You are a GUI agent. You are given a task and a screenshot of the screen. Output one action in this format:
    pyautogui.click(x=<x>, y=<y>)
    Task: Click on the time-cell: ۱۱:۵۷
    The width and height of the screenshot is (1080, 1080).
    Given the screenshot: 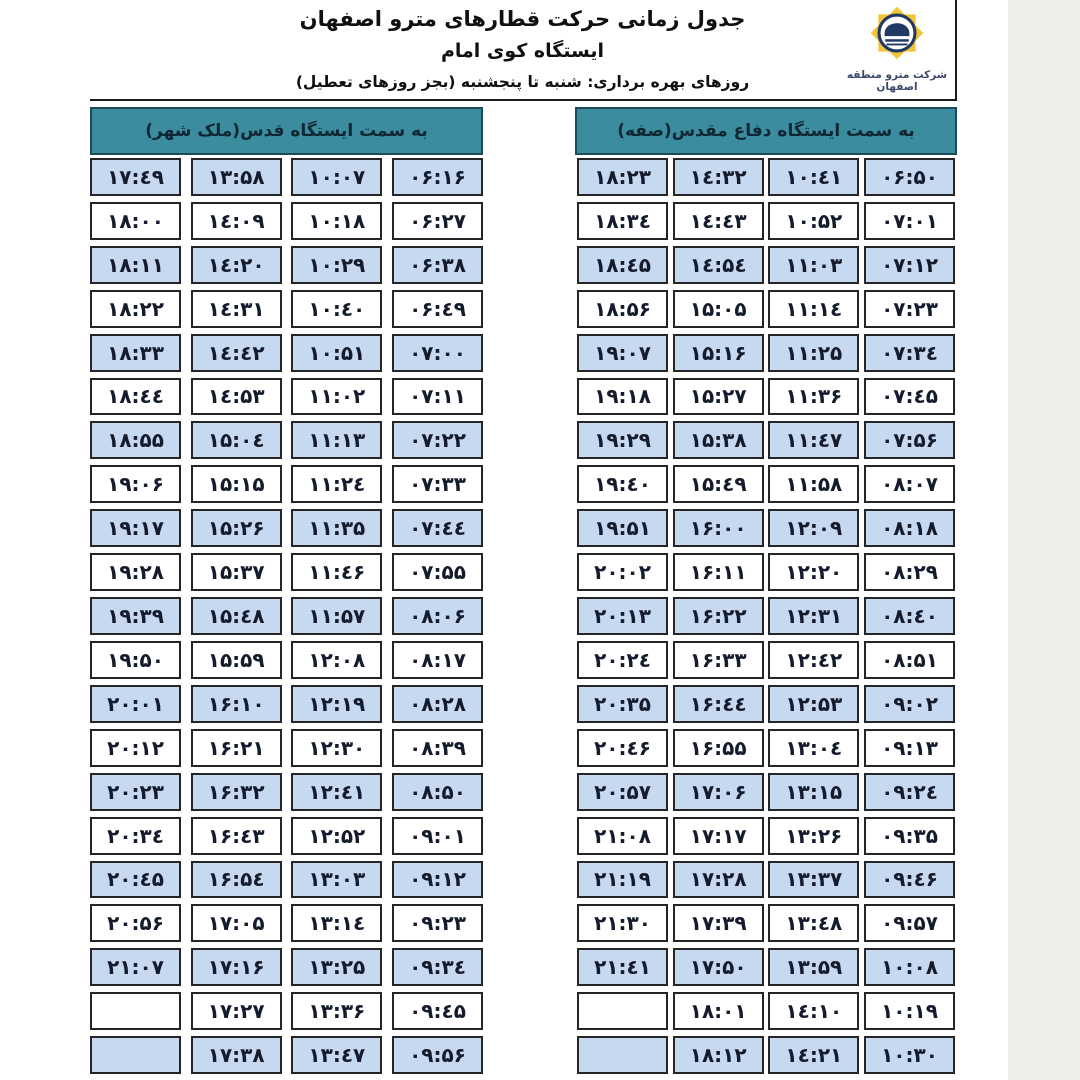 What is the action you would take?
    pyautogui.click(x=337, y=616)
    